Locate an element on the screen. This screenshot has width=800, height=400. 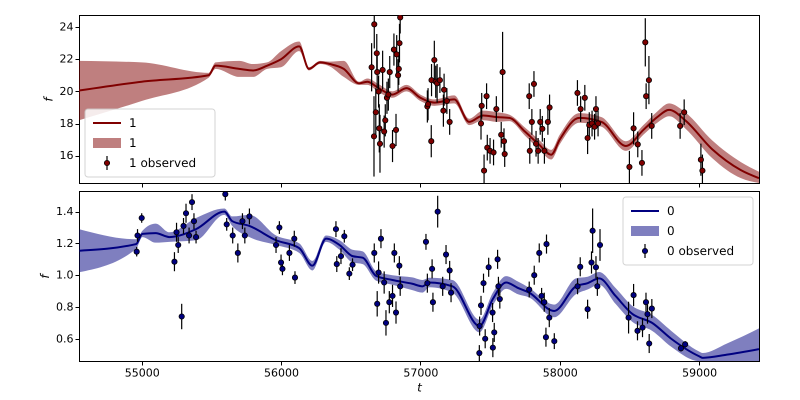
y-tick-label: 1.4 is located at coordinates (65, 211).